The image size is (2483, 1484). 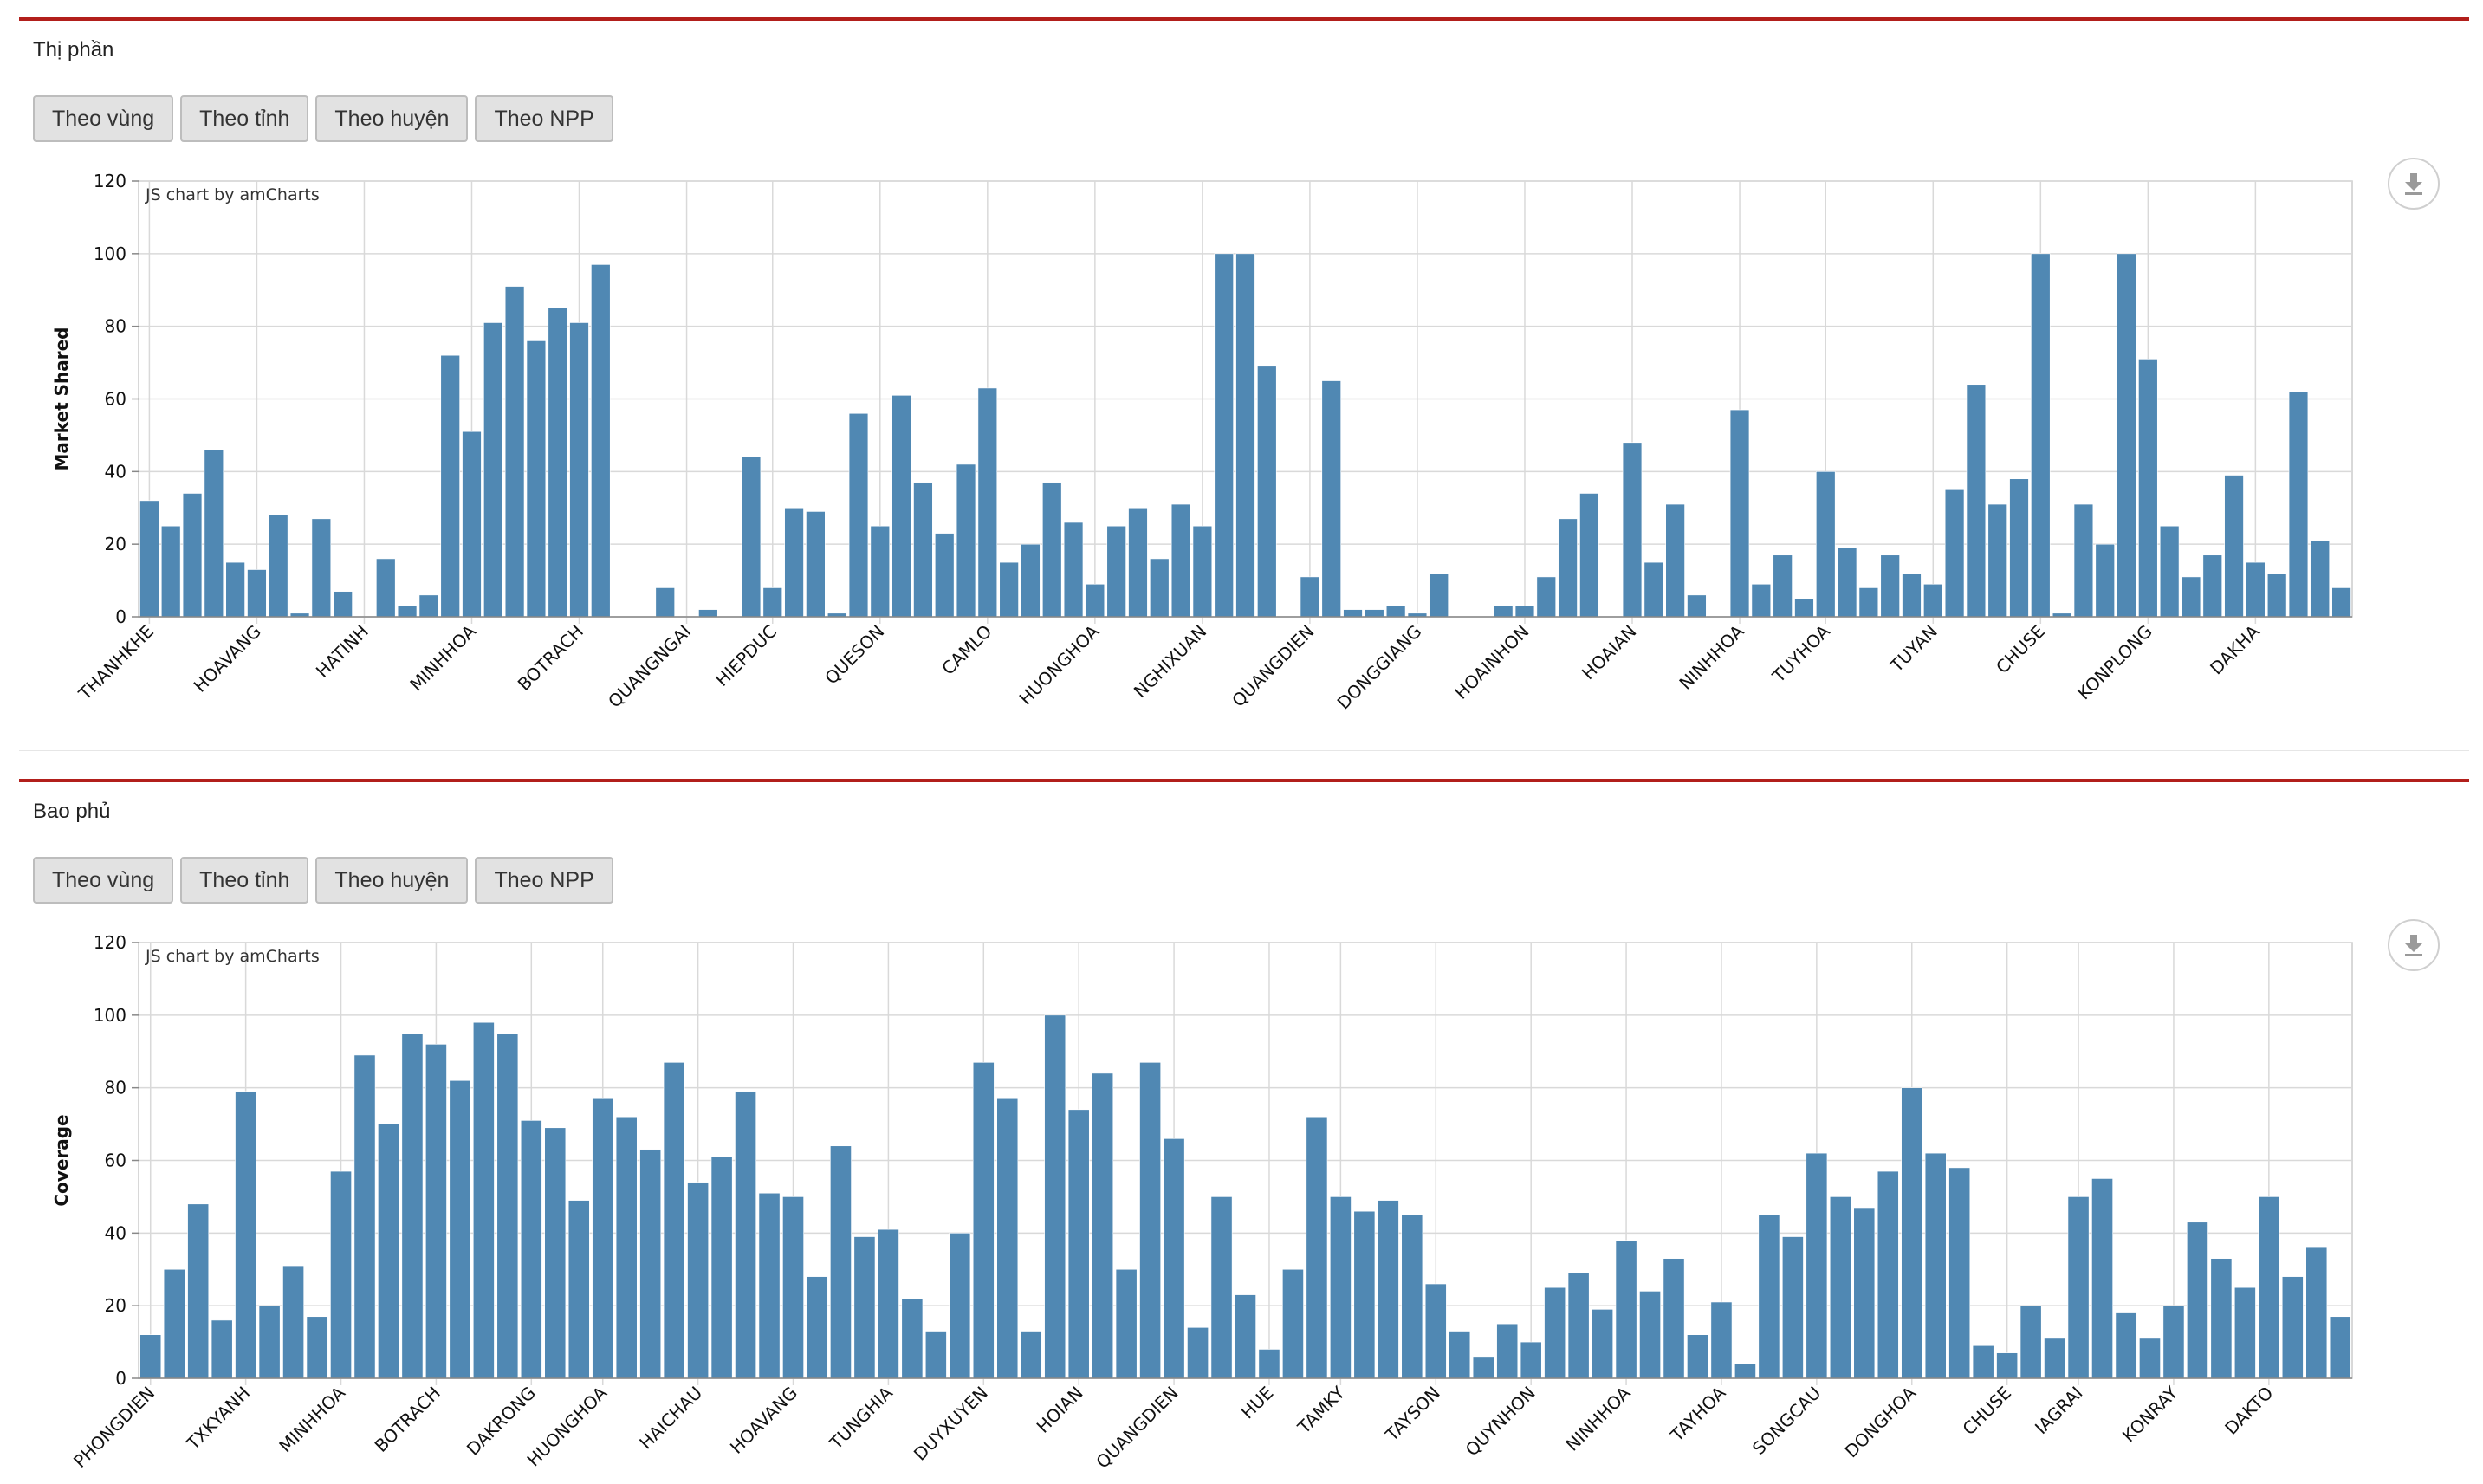 I want to click on by-distributor-button: Theo NPP, so click(x=544, y=880).